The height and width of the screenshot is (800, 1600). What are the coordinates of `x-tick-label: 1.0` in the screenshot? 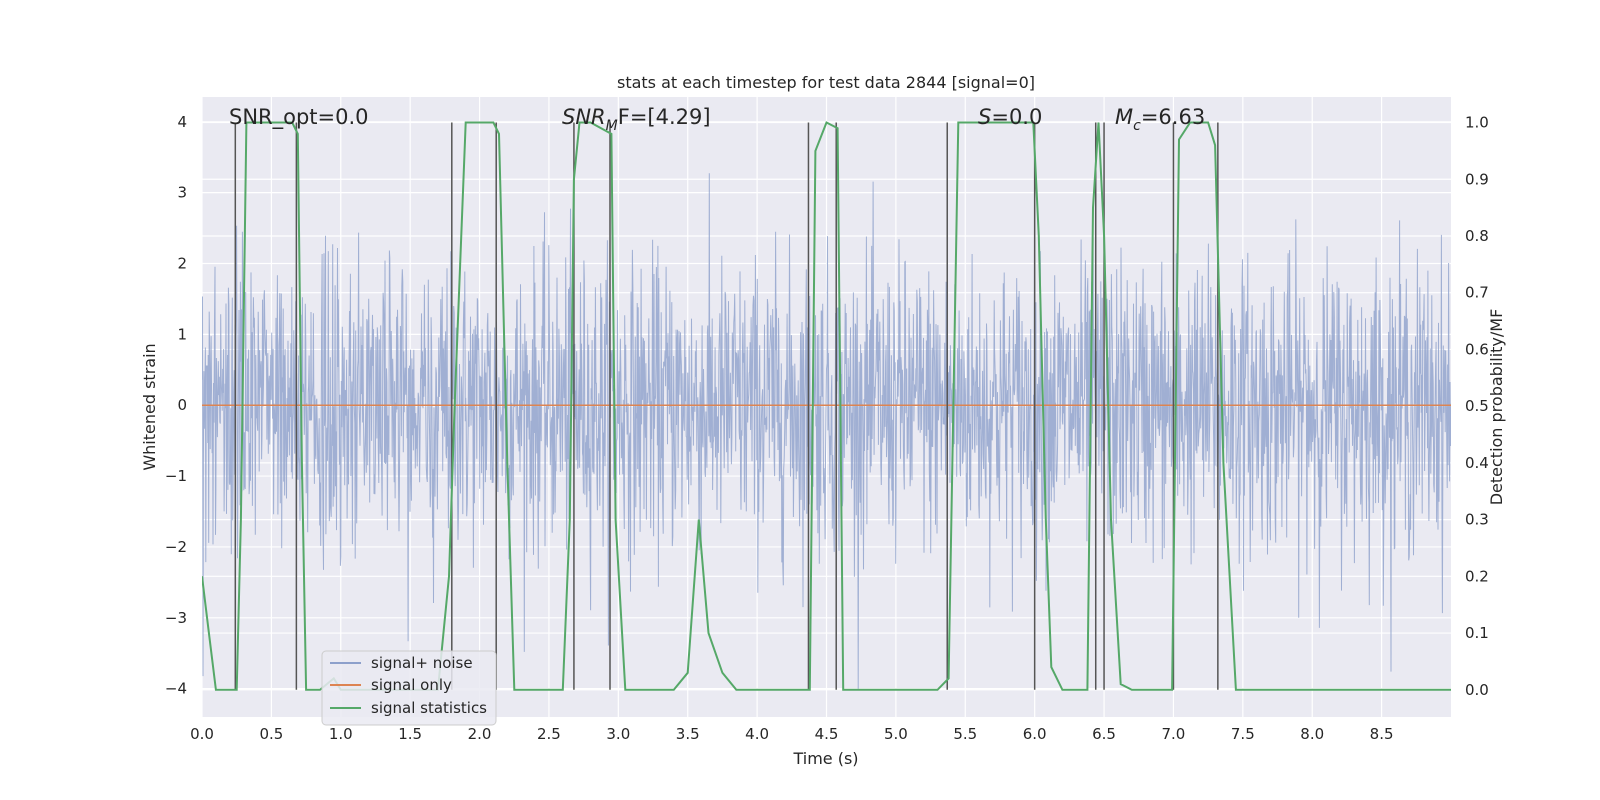 It's located at (341, 734).